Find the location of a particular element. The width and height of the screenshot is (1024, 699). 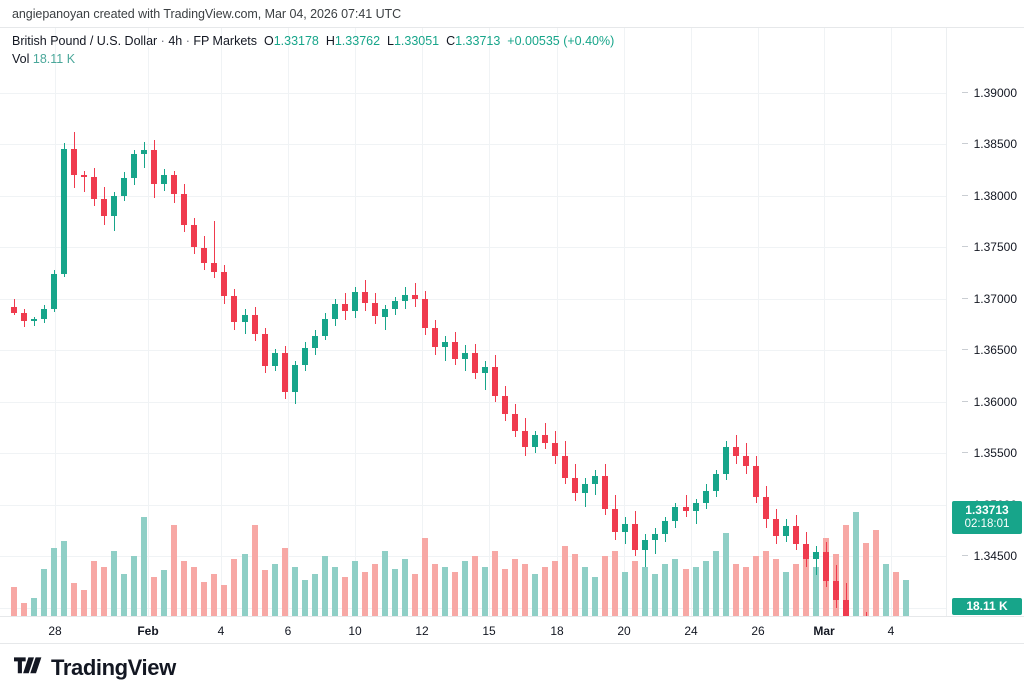

volume-badge: 18.11 K is located at coordinates (987, 606).